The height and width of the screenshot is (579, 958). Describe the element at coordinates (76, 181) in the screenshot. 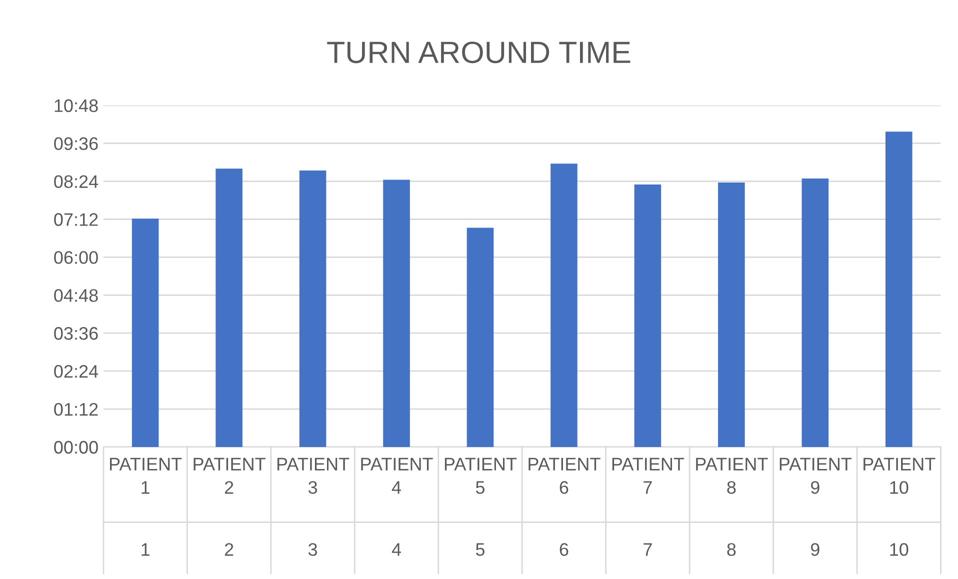

I see `y-tick-label: 08:24` at that location.